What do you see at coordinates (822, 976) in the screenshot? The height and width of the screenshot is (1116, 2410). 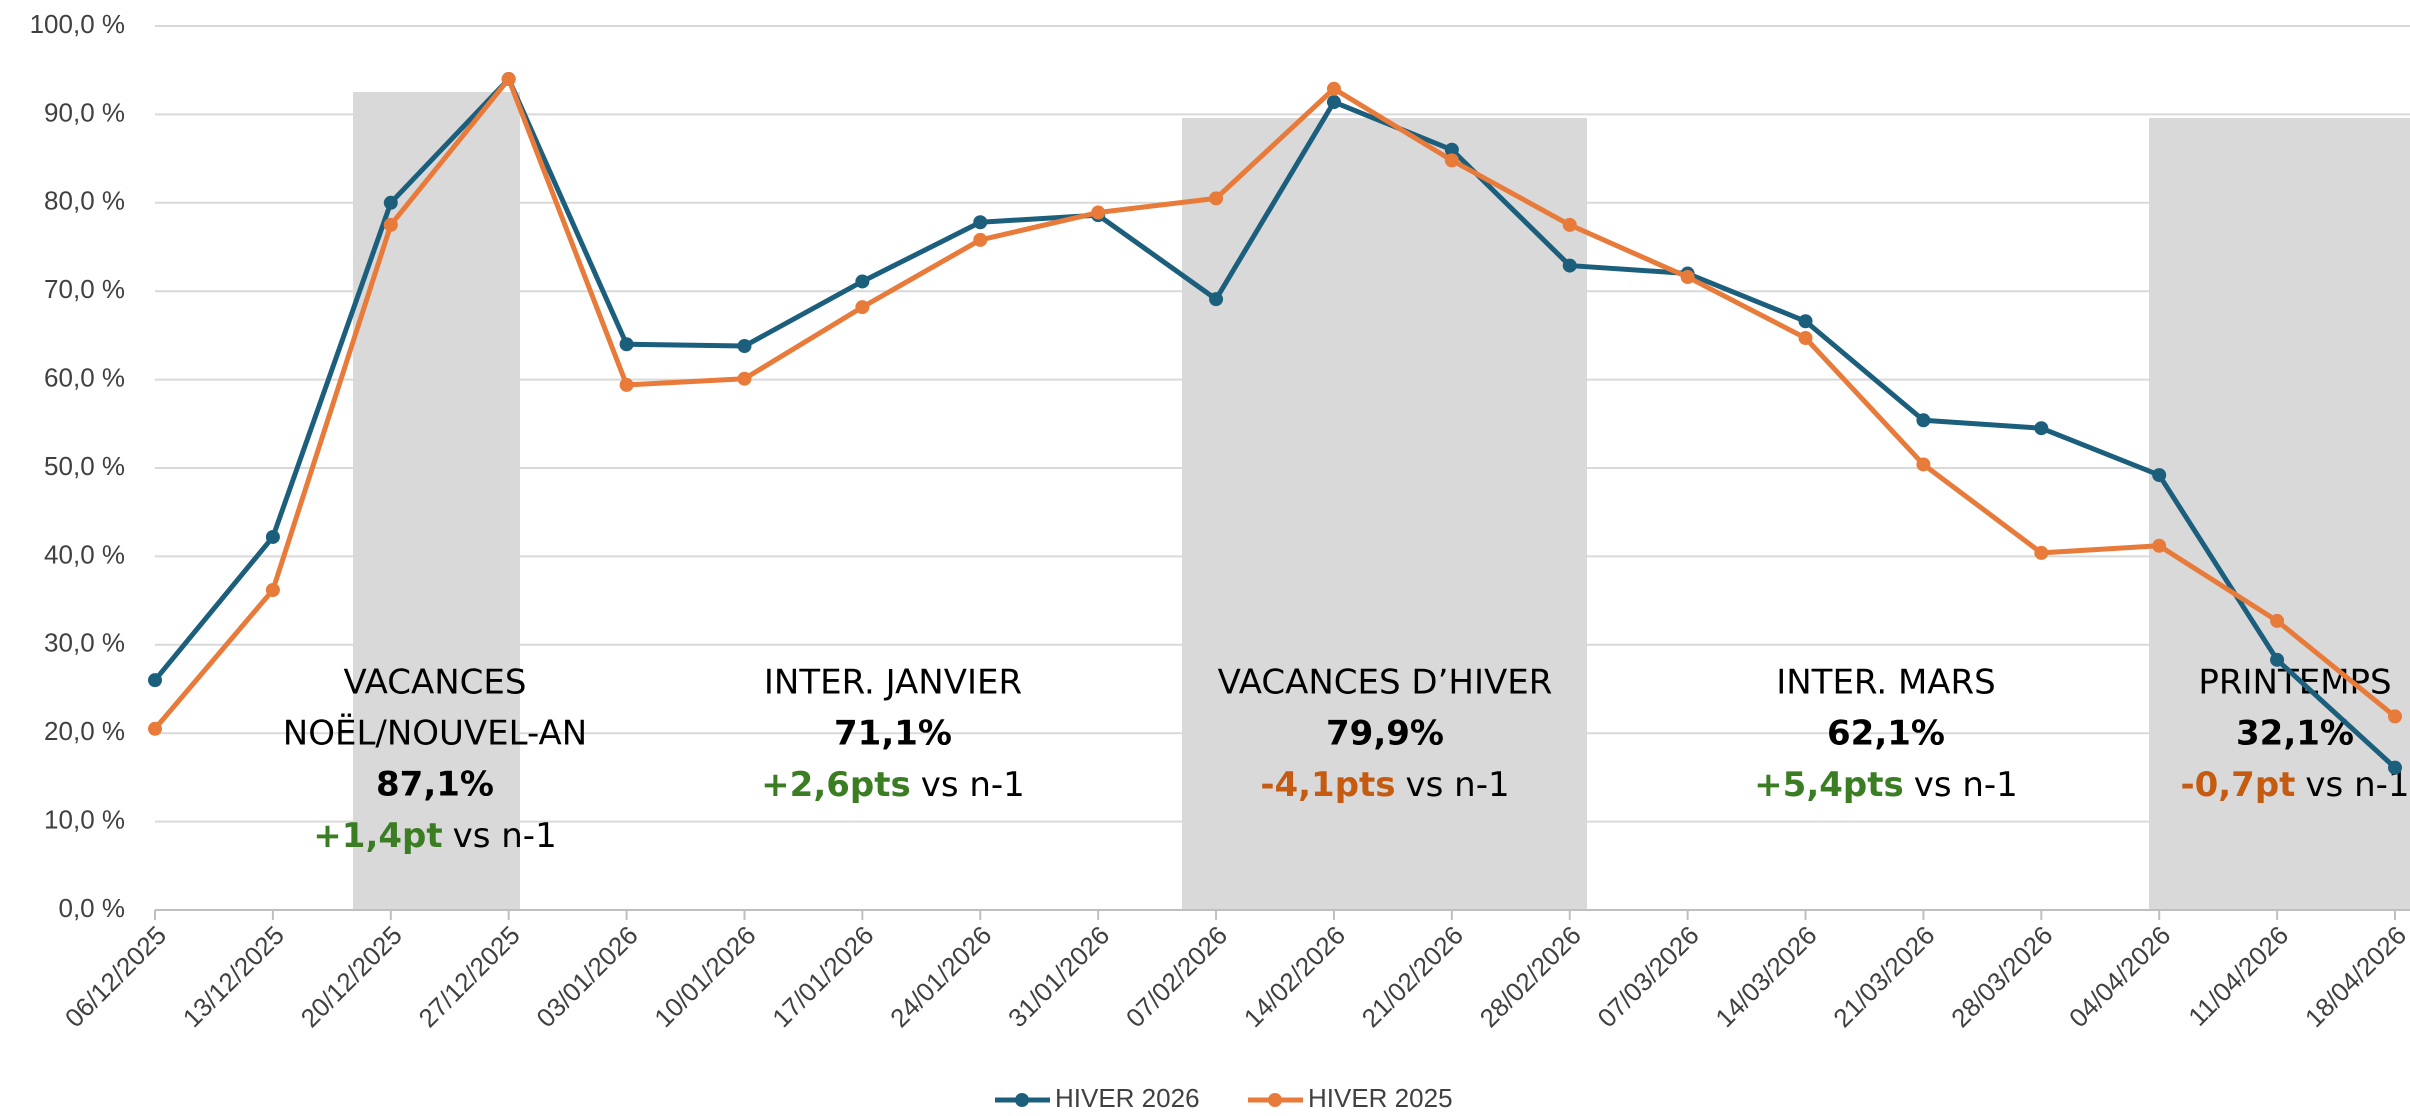 I see `x-tick-label: 17/01/2026` at bounding box center [822, 976].